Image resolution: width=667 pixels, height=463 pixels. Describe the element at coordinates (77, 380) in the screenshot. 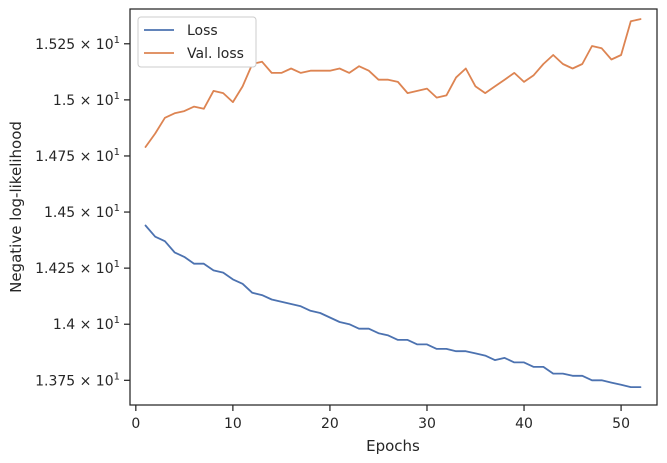

I see `y-tick-label: 1.375 × 10¹` at that location.